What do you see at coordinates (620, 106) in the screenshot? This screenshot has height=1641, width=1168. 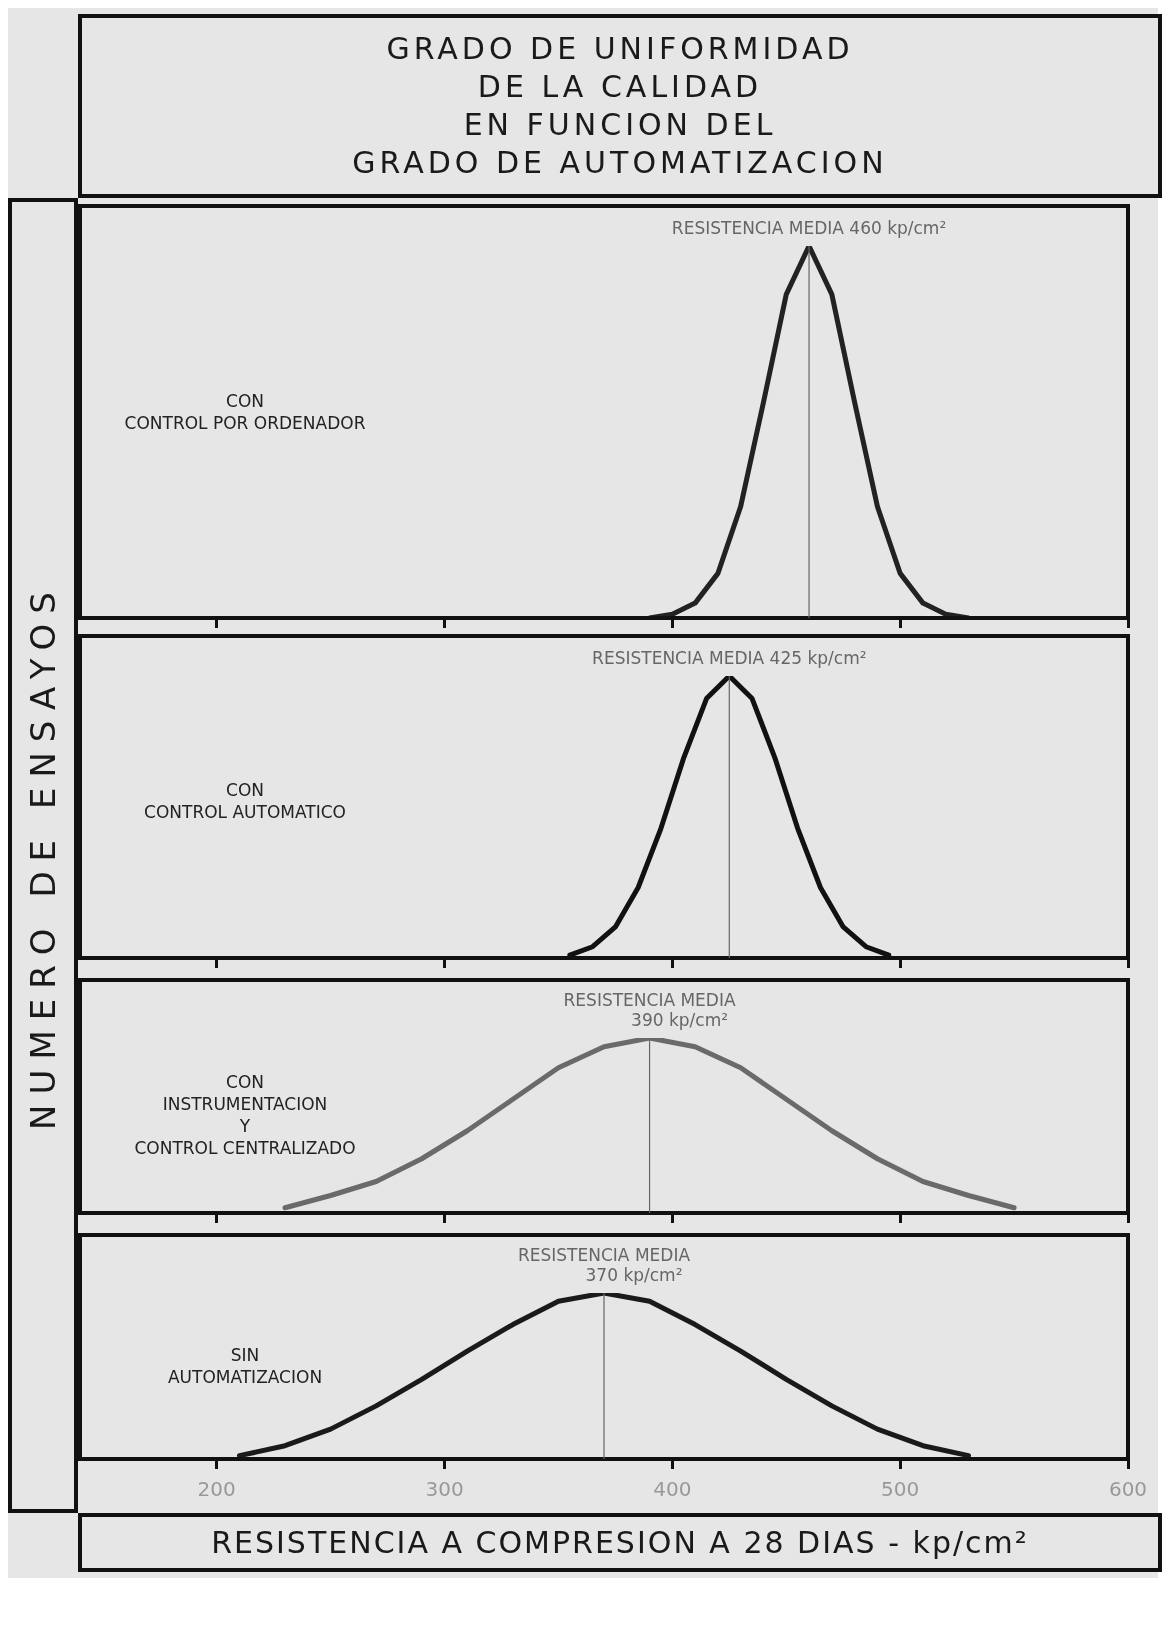 I see `chart-title: GRADO DE UNIFORMIDAD DE LA CALIDAD EN FUNCION DEL GRADO DE AUTOMATIZACION` at bounding box center [620, 106].